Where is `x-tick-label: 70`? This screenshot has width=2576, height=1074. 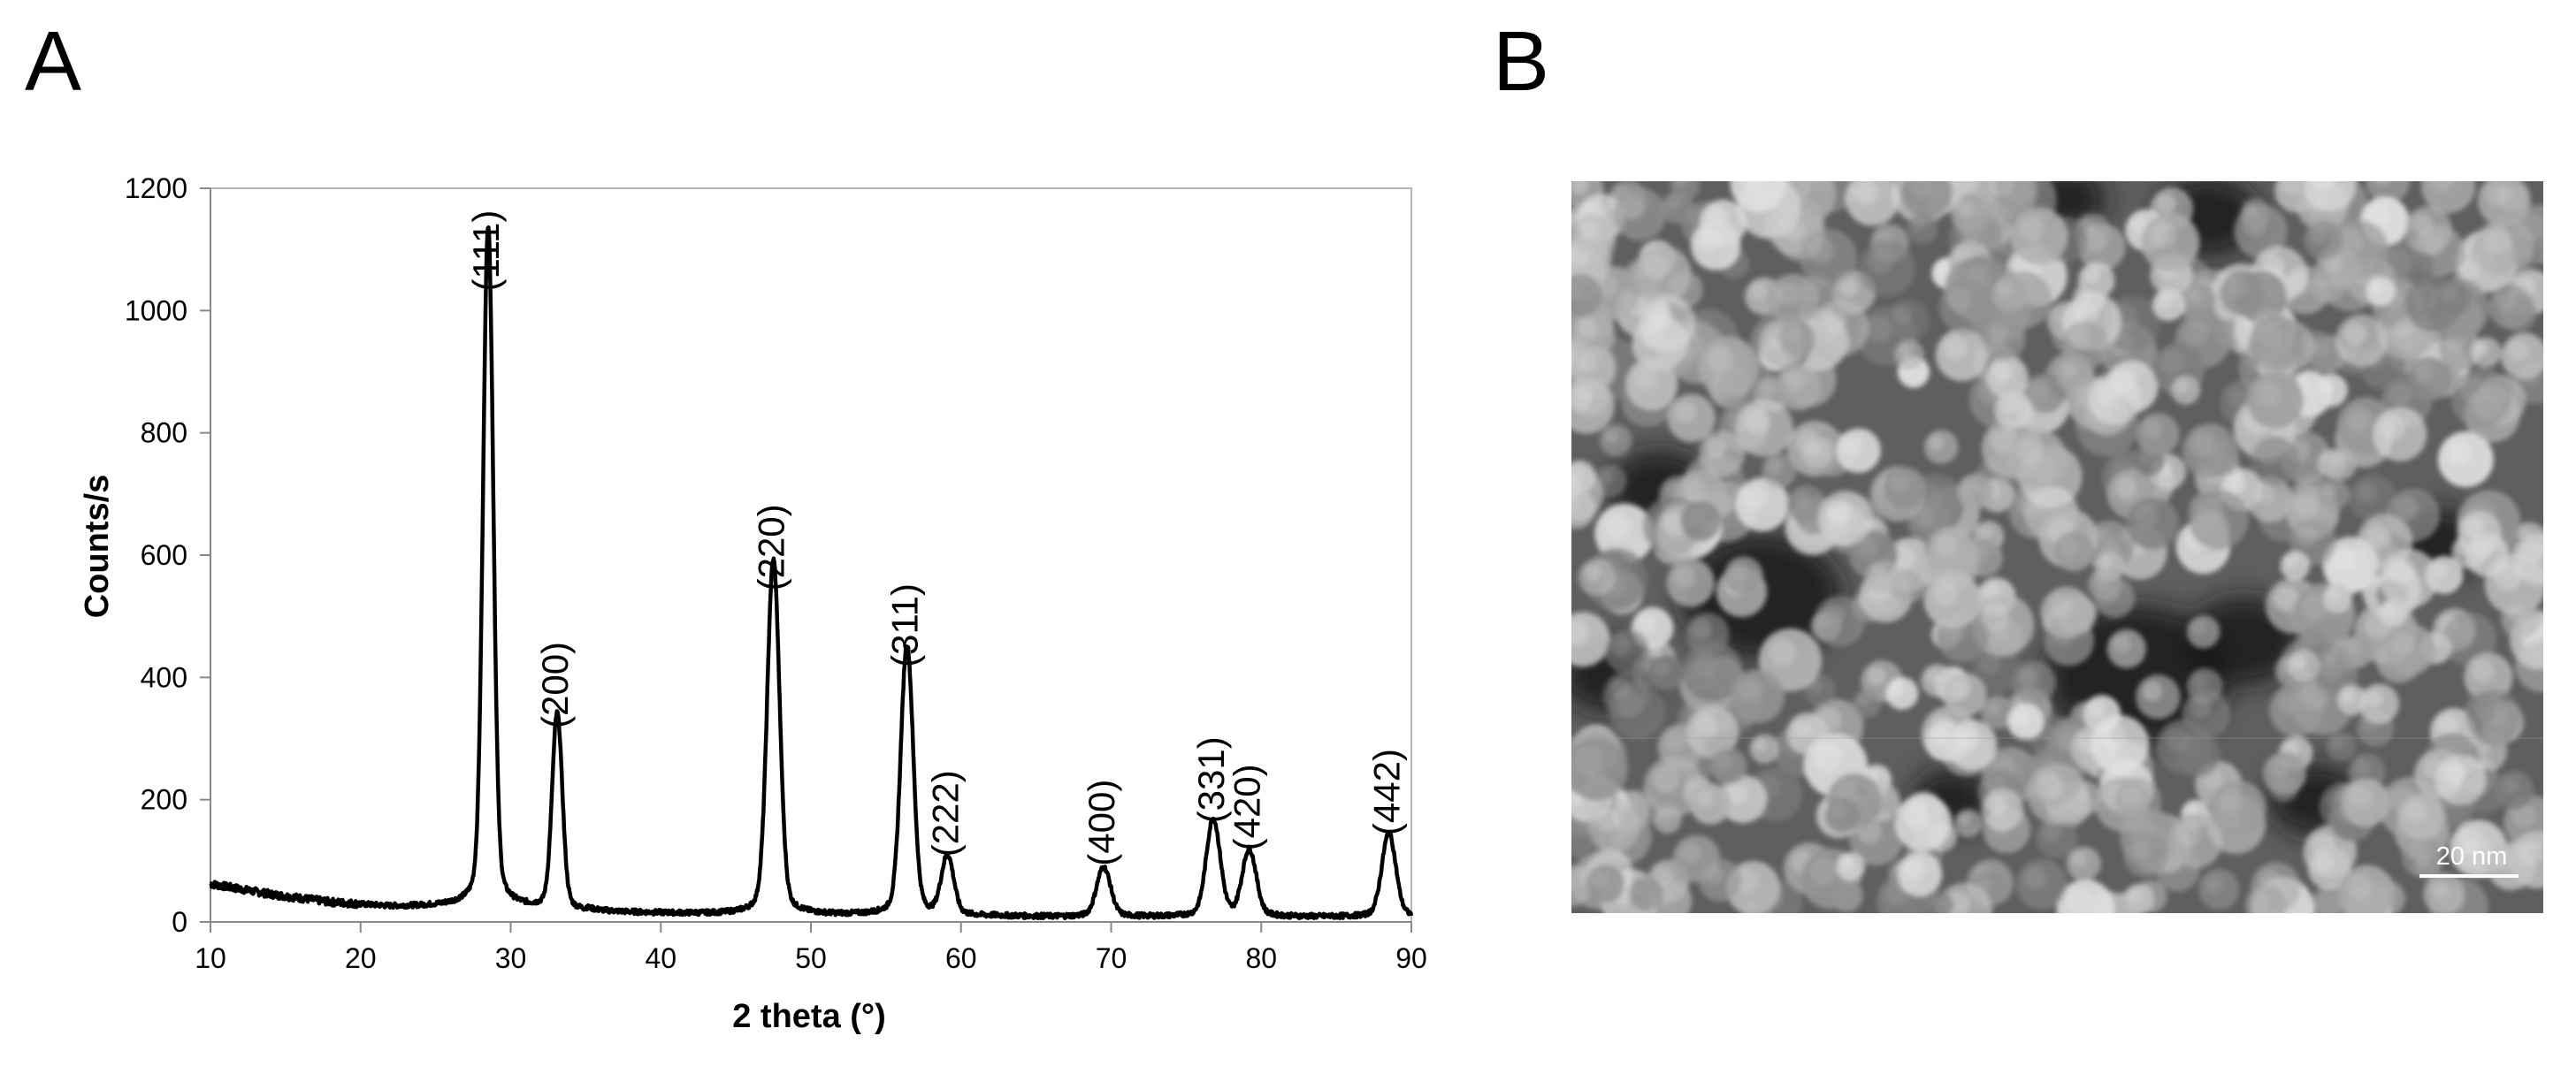
x-tick-label: 70 is located at coordinates (1111, 958).